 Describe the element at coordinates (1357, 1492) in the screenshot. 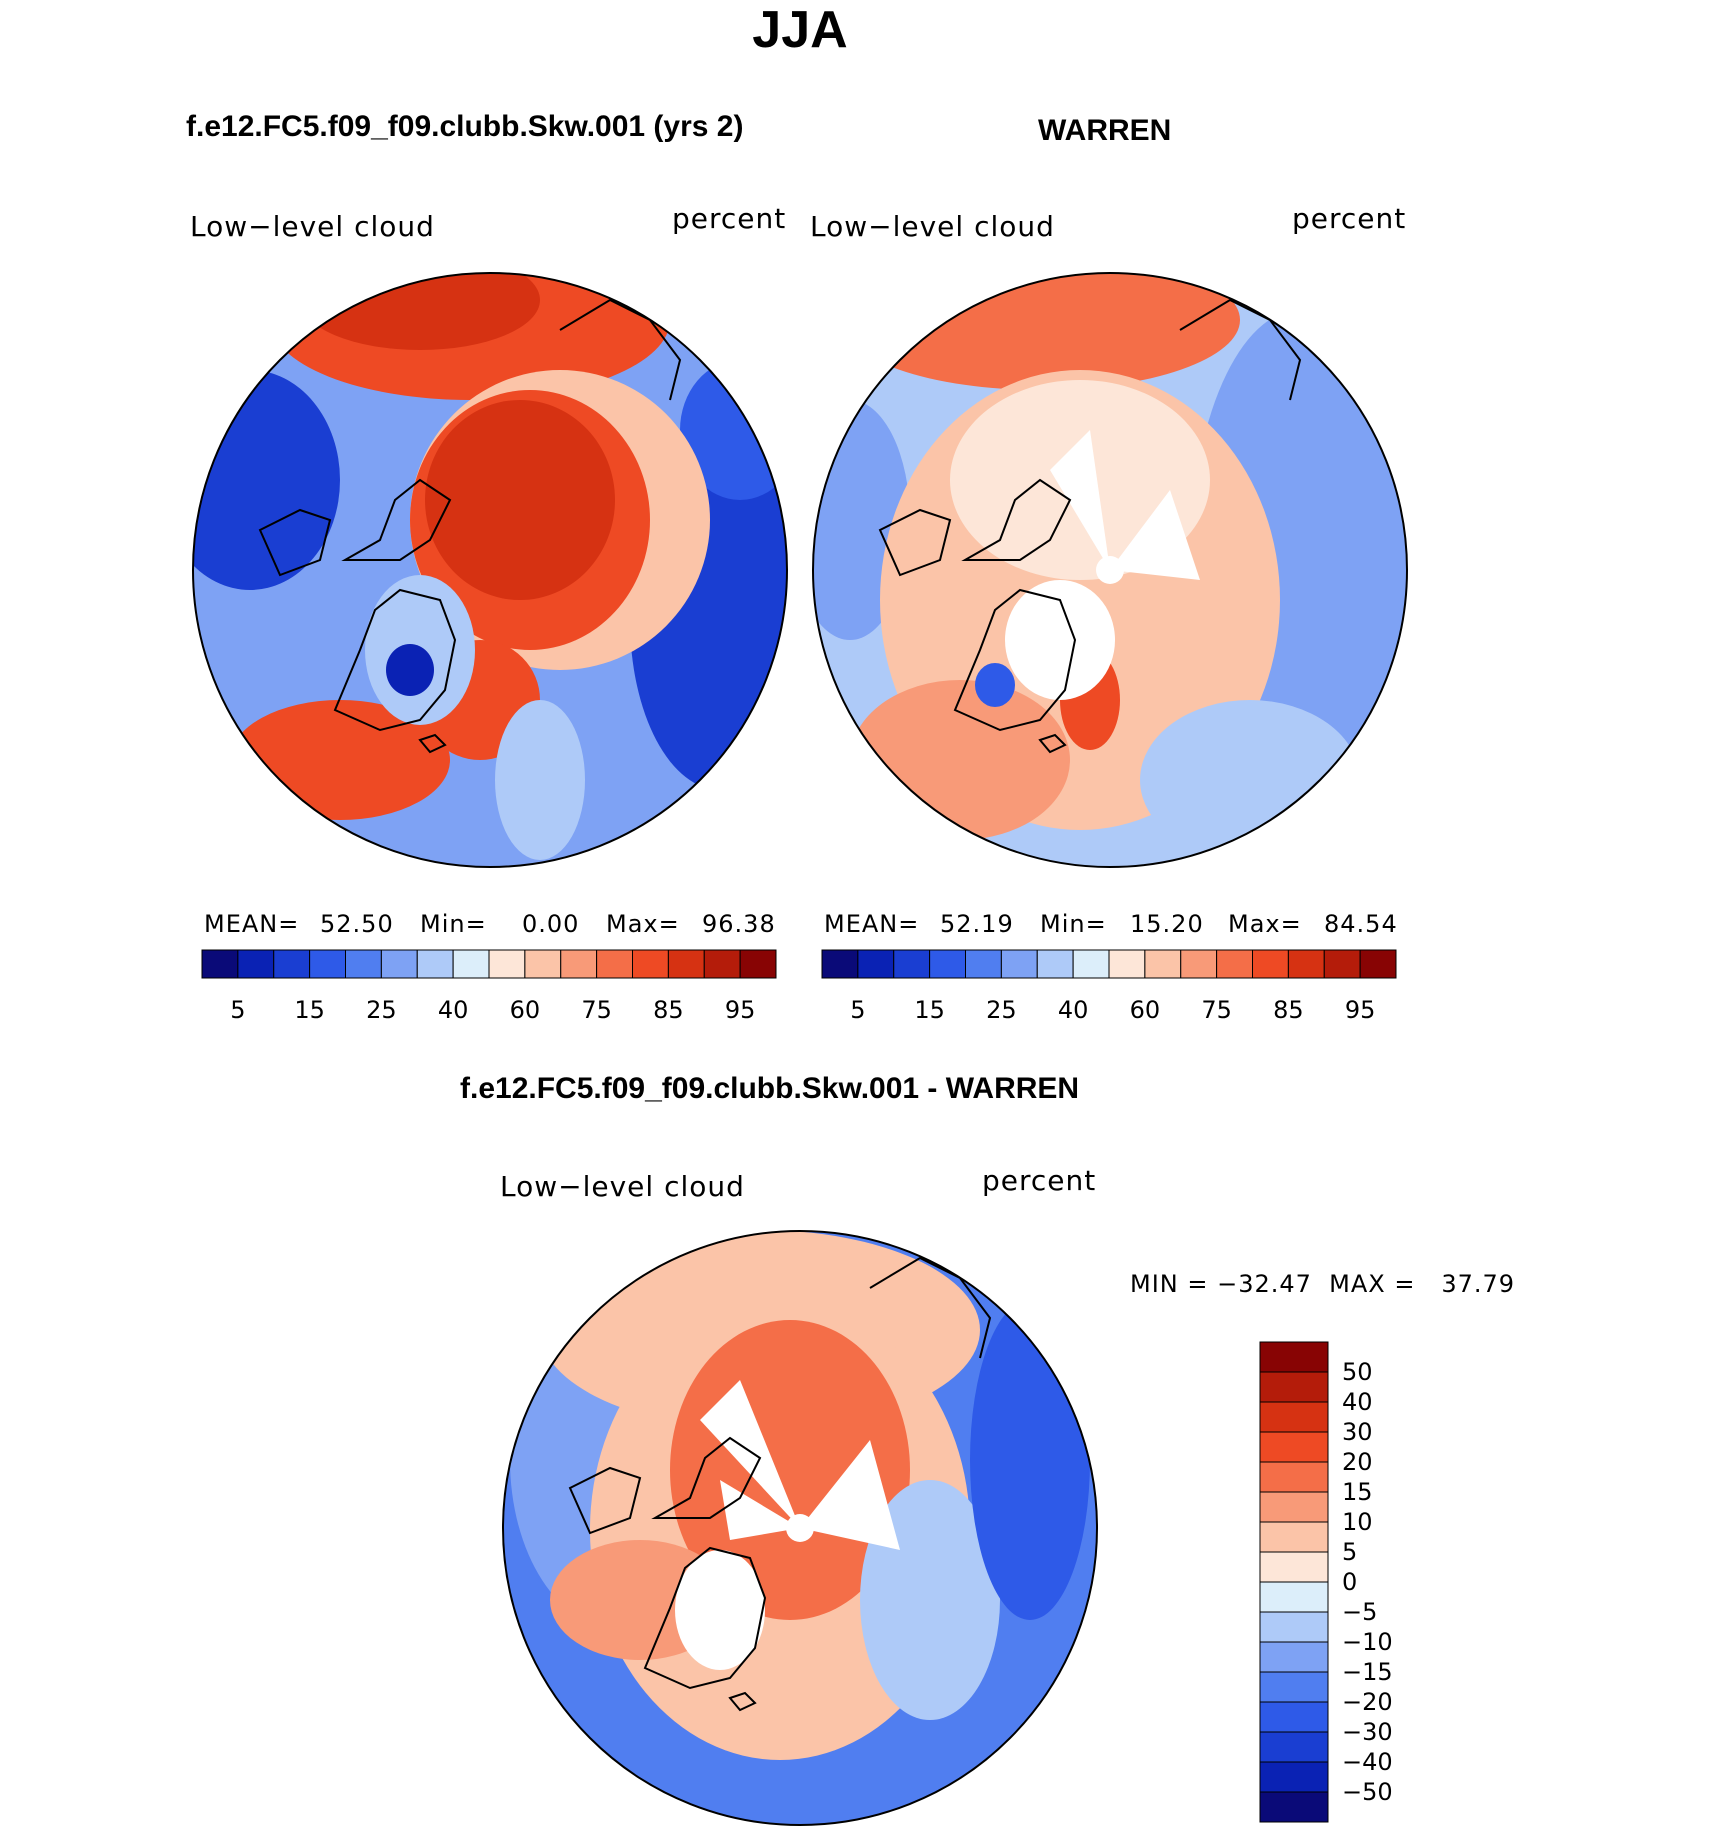

I see `difference-legend-label: 15` at that location.